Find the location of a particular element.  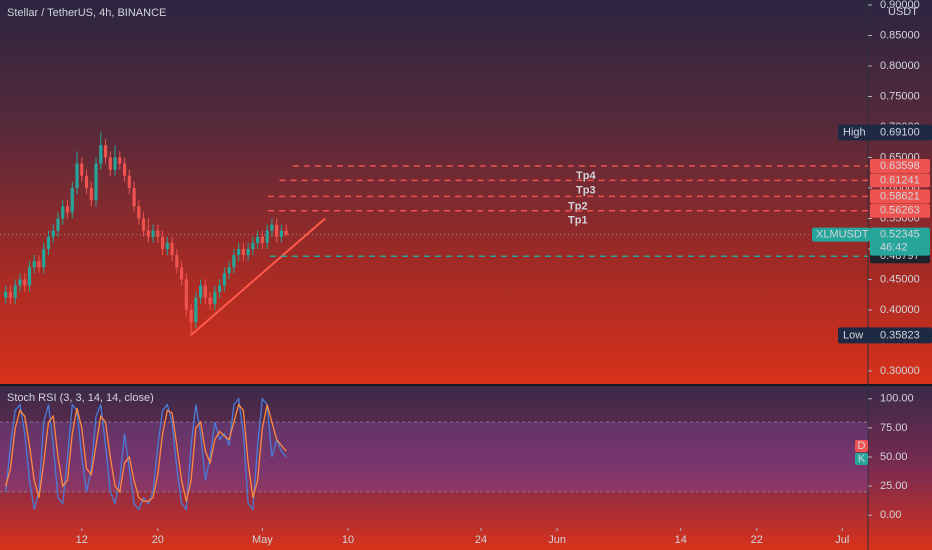

x-tick-label: 10 is located at coordinates (348, 540).